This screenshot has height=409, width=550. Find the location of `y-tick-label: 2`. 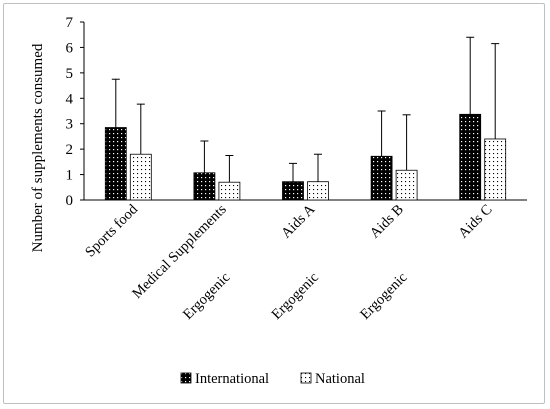

y-tick-label: 2 is located at coordinates (70, 150).